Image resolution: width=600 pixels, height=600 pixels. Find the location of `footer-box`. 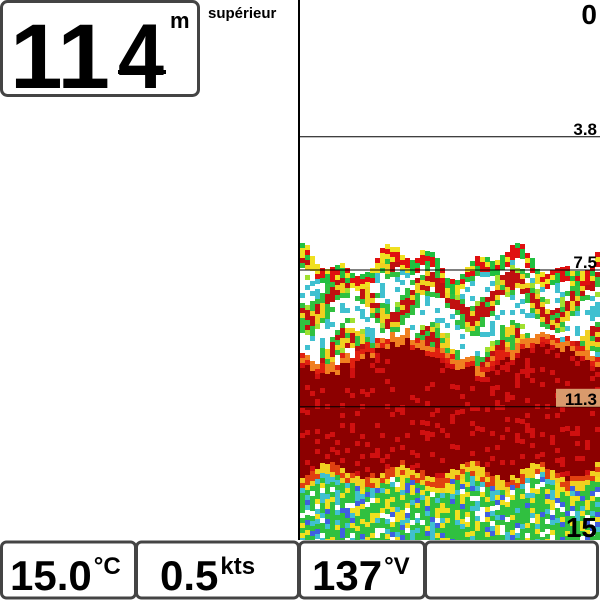

footer-box is located at coordinates (511, 570).